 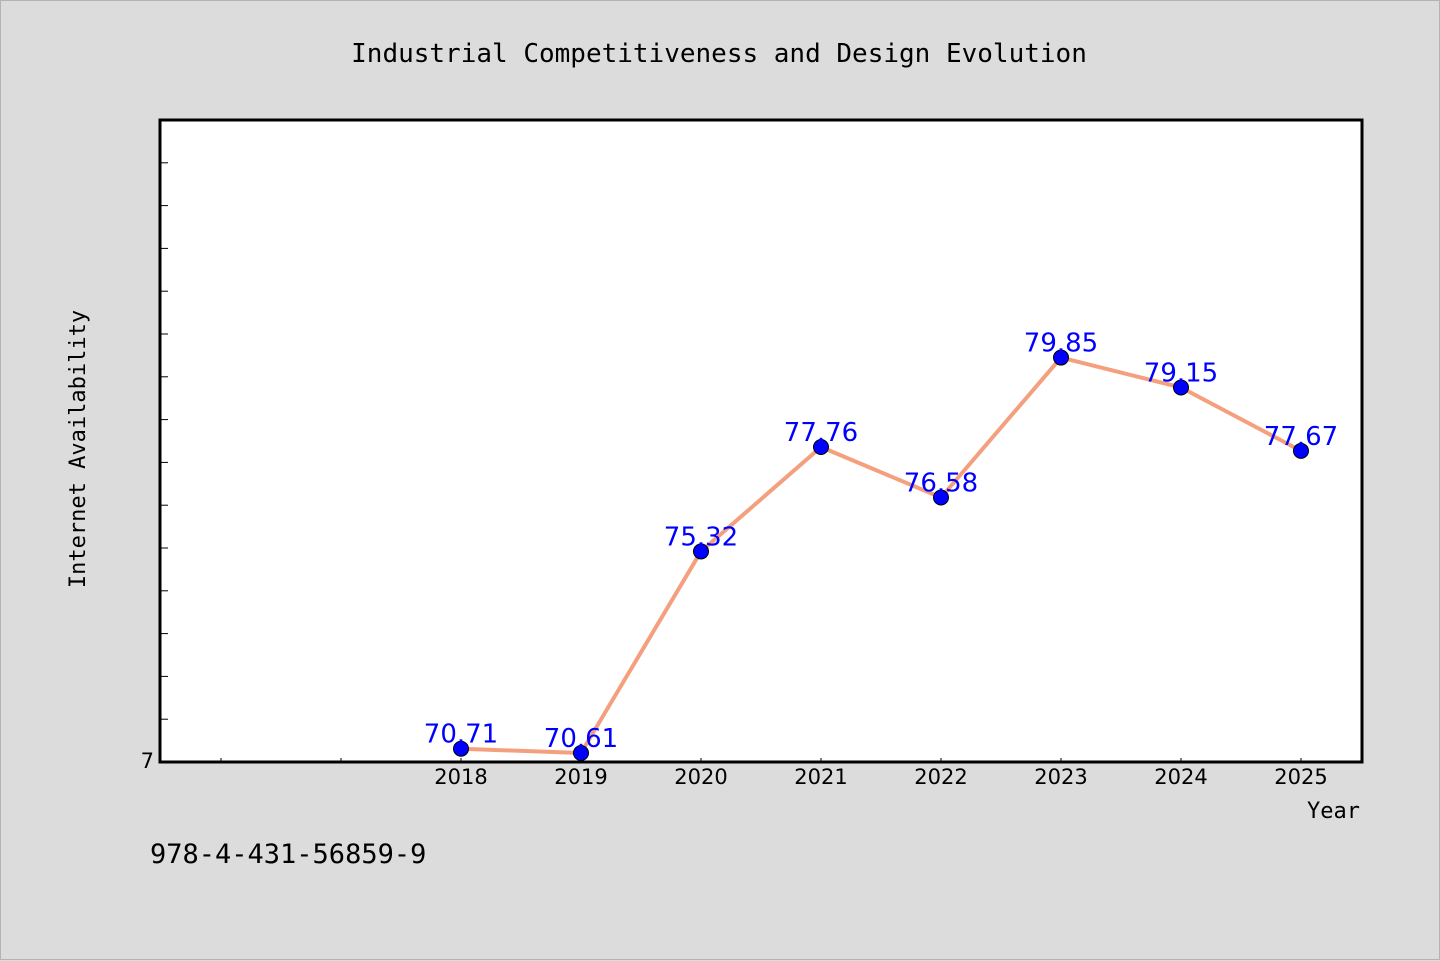 What do you see at coordinates (1300, 777) in the screenshot?
I see `x-tick-label: 2025` at bounding box center [1300, 777].